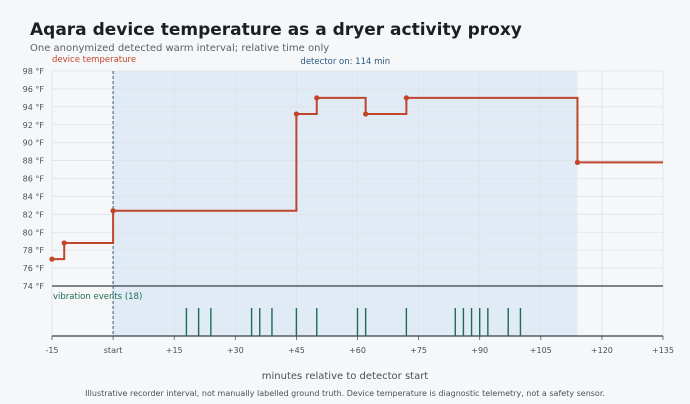 This screenshot has height=404, width=690. What do you see at coordinates (34, 250) in the screenshot?
I see `y-tick-label: 78 °F` at bounding box center [34, 250].